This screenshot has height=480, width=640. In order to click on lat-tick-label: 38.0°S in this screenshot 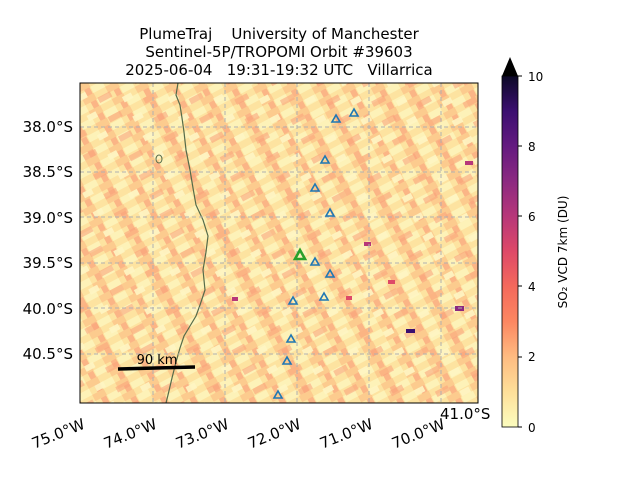, I will do `click(48, 127)`.